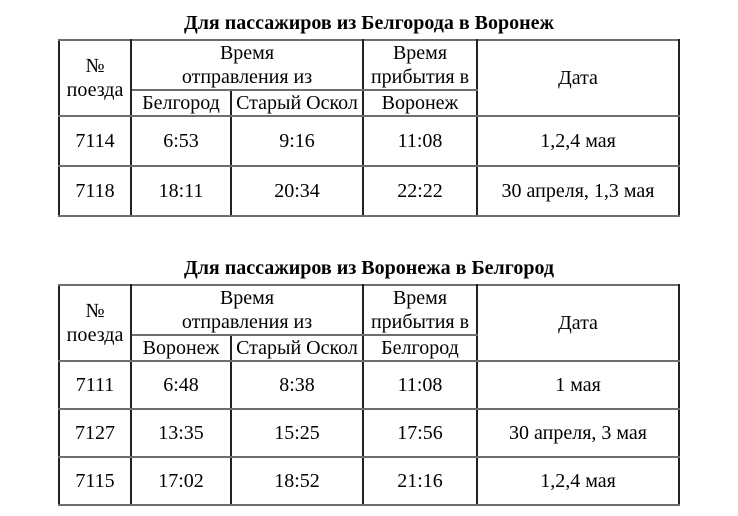  What do you see at coordinates (578, 433) in the screenshot?
I see `date-cell: 30 апреля, 3 мая` at bounding box center [578, 433].